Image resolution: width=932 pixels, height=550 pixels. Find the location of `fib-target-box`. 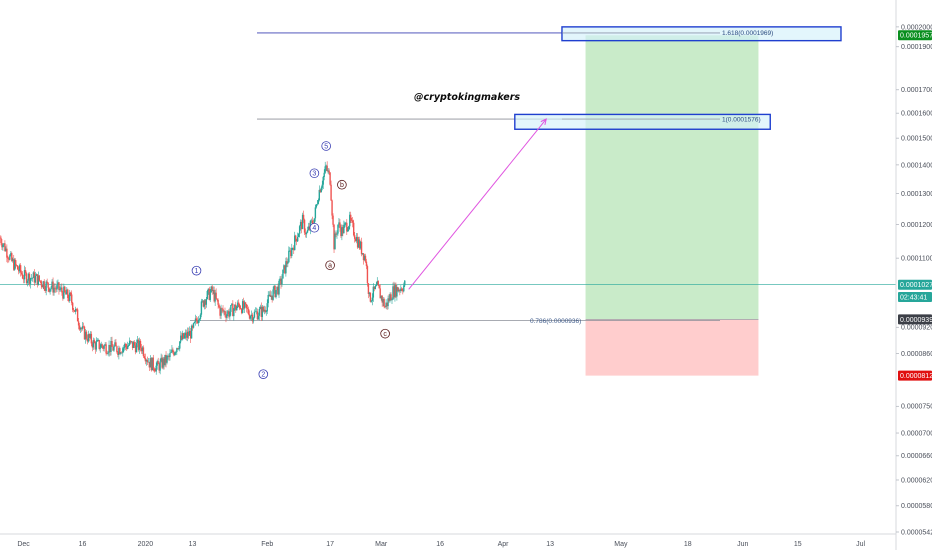

fib-target-box is located at coordinates (701, 34).